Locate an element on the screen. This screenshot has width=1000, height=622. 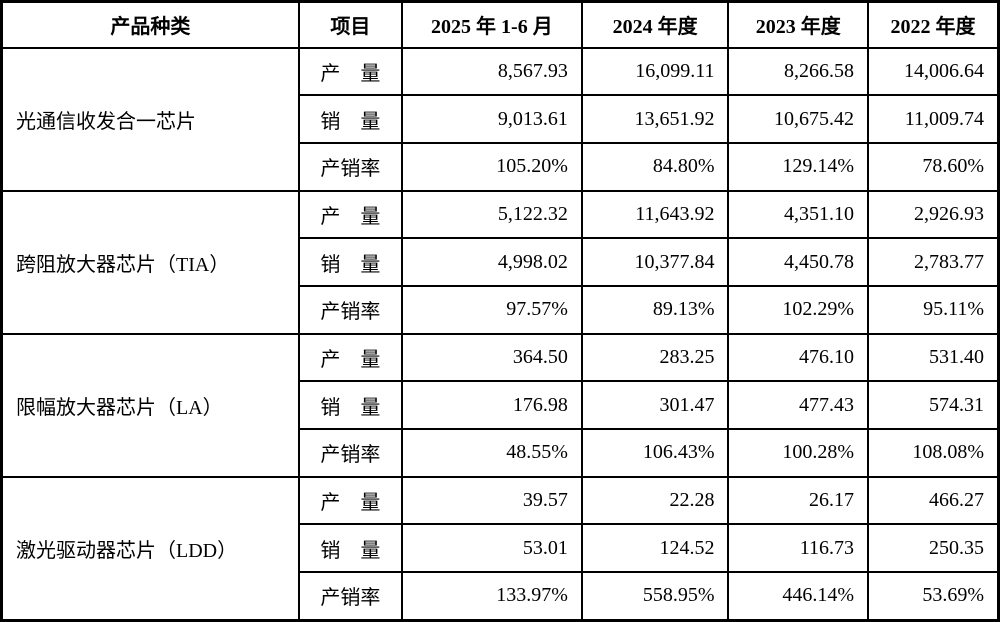
value-cell: 84.80% is located at coordinates (655, 166).